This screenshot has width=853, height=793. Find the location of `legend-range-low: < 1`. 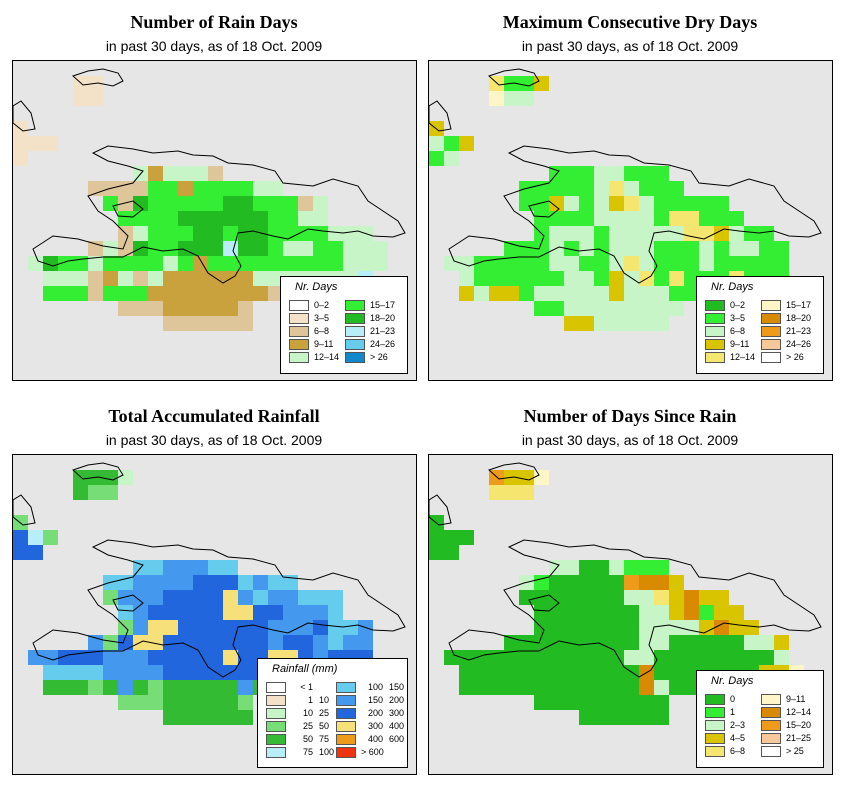

legend-range-low: < 1 is located at coordinates (306, 687).